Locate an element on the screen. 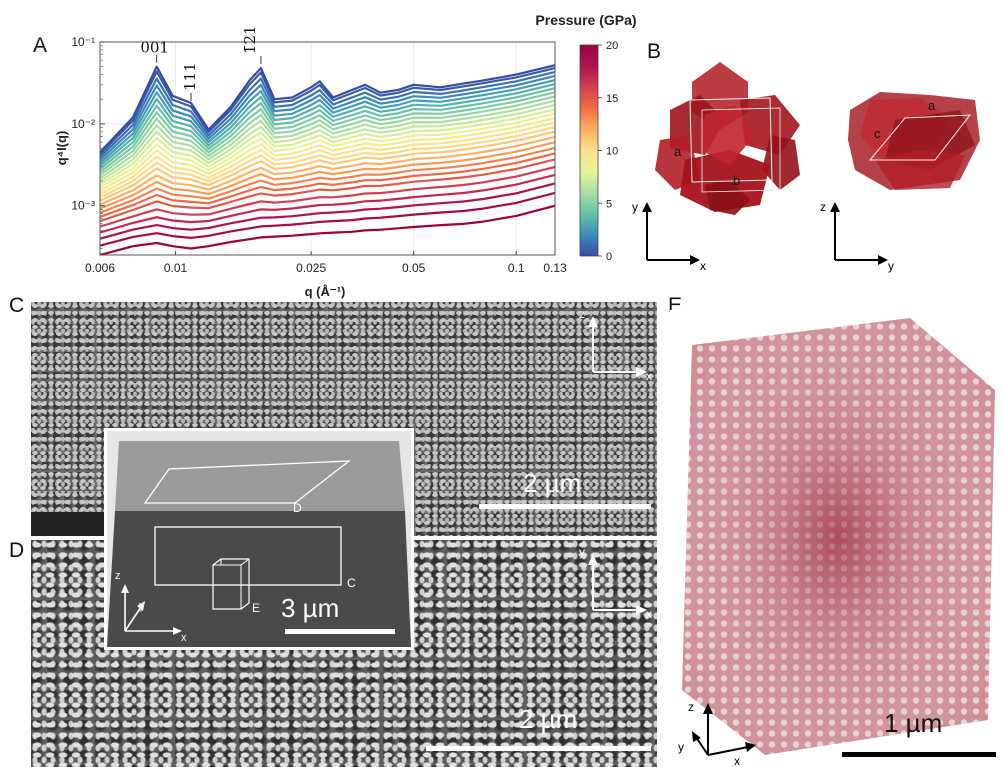 This screenshot has width=1003, height=767. y-tick-label: 10⁻¹ is located at coordinates (83, 42).